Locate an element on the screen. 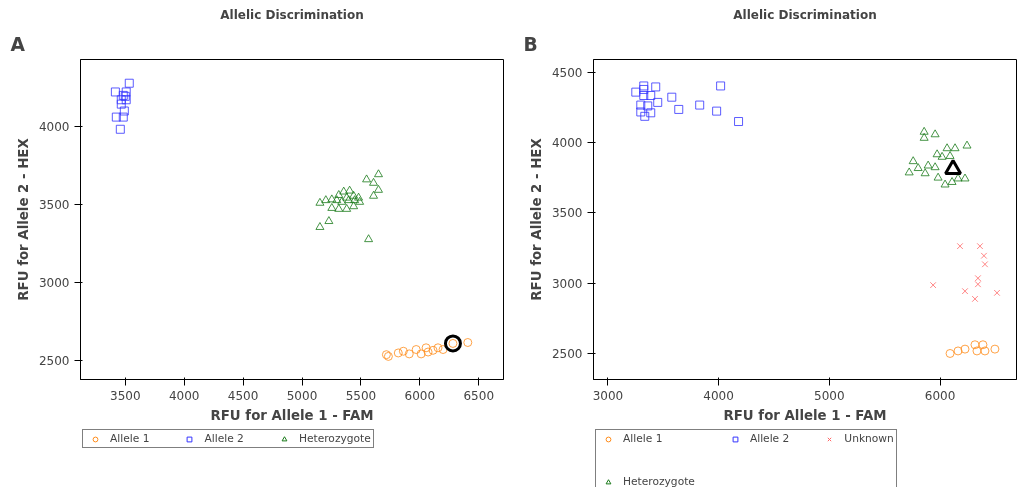  x-tick-label: 6500 is located at coordinates (479, 395).